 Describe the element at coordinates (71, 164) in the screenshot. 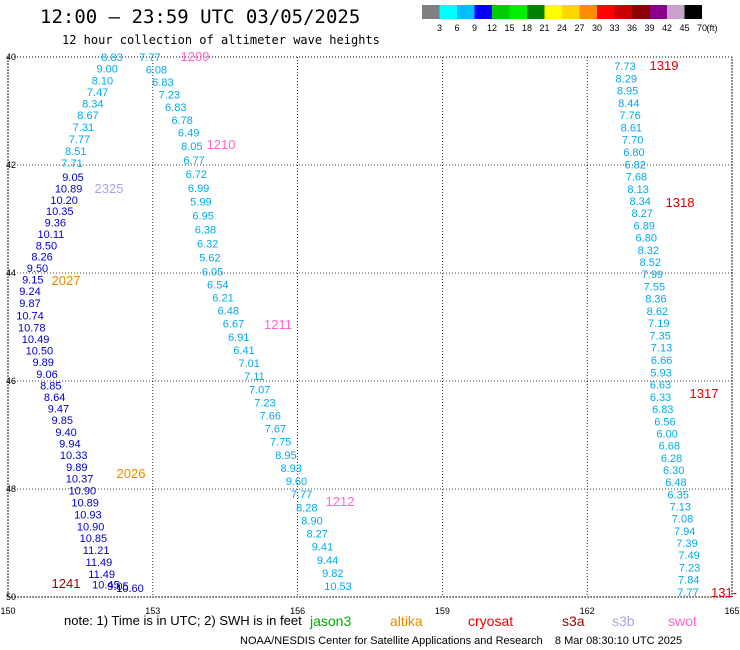

I see `wave-height-value: 7.71` at that location.